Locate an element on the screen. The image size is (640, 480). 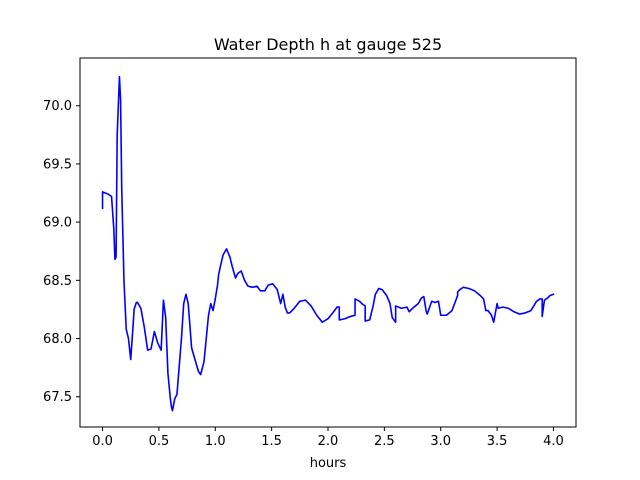
x-tick-label: 4.0 is located at coordinates (553, 441).